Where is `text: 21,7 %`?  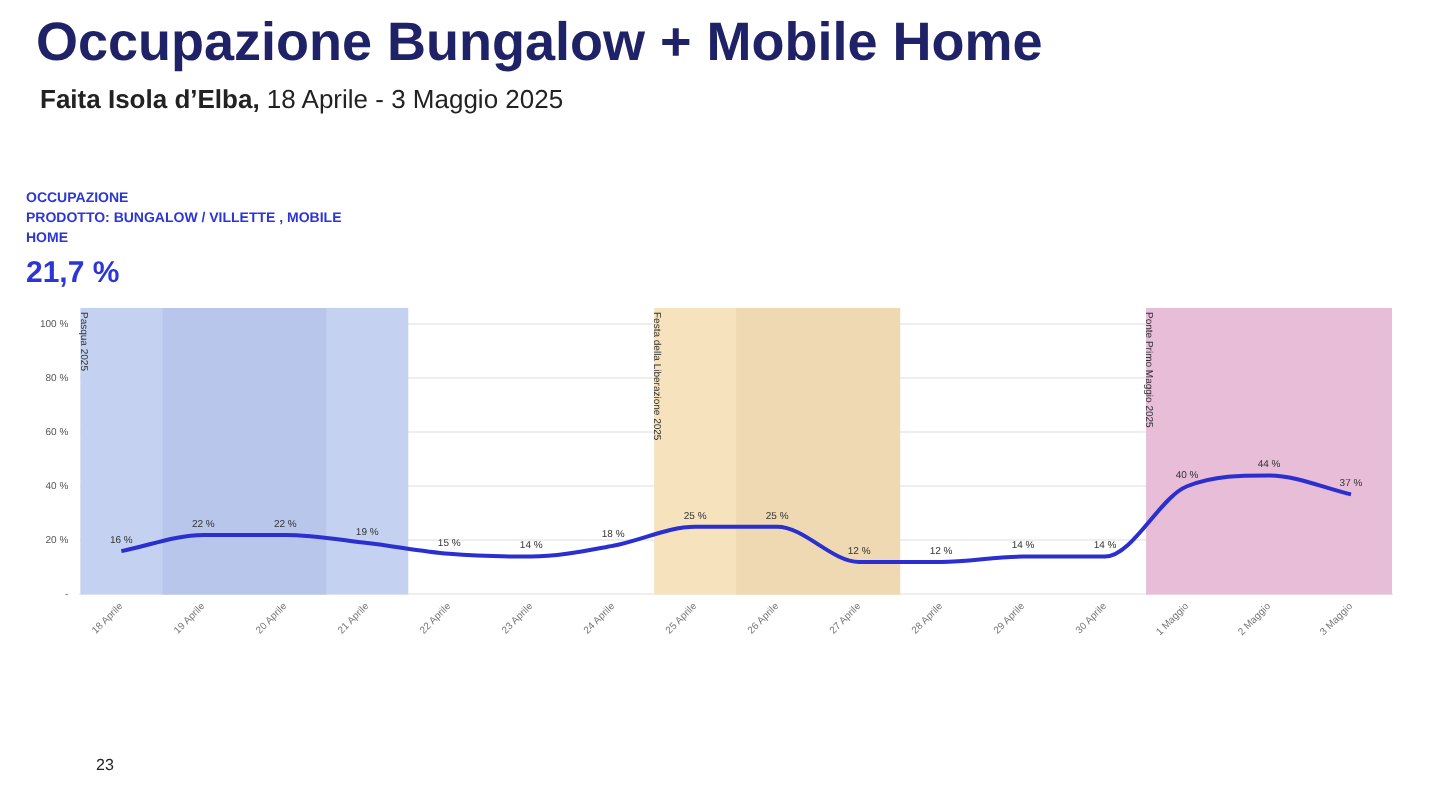 text: 21,7 % is located at coordinates (73, 273).